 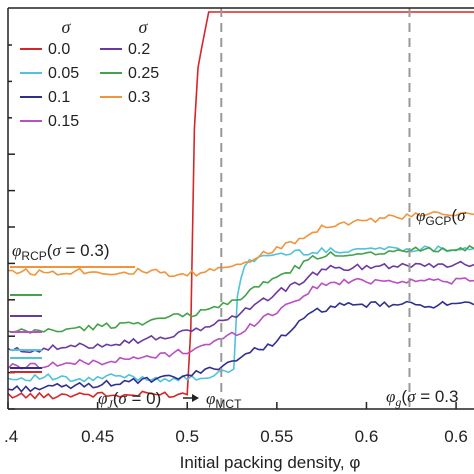 What do you see at coordinates (139, 97) in the screenshot?
I see `legend-label: 0.3` at bounding box center [139, 97].